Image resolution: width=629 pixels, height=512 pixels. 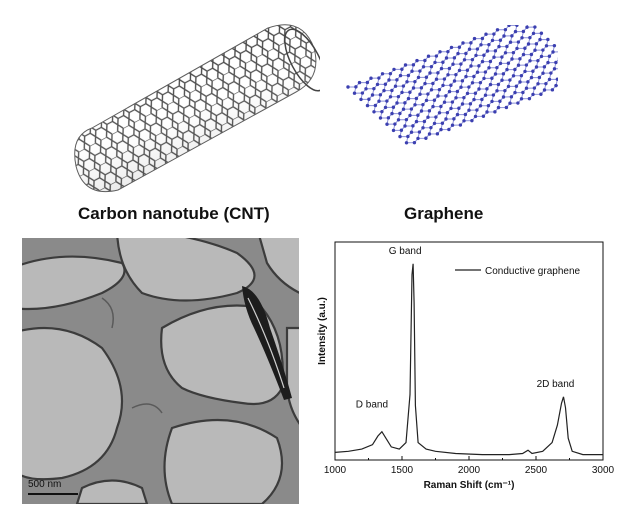 What do you see at coordinates (465, 328) in the screenshot?
I see `band-annotations: D band G band 2D band` at bounding box center [465, 328].